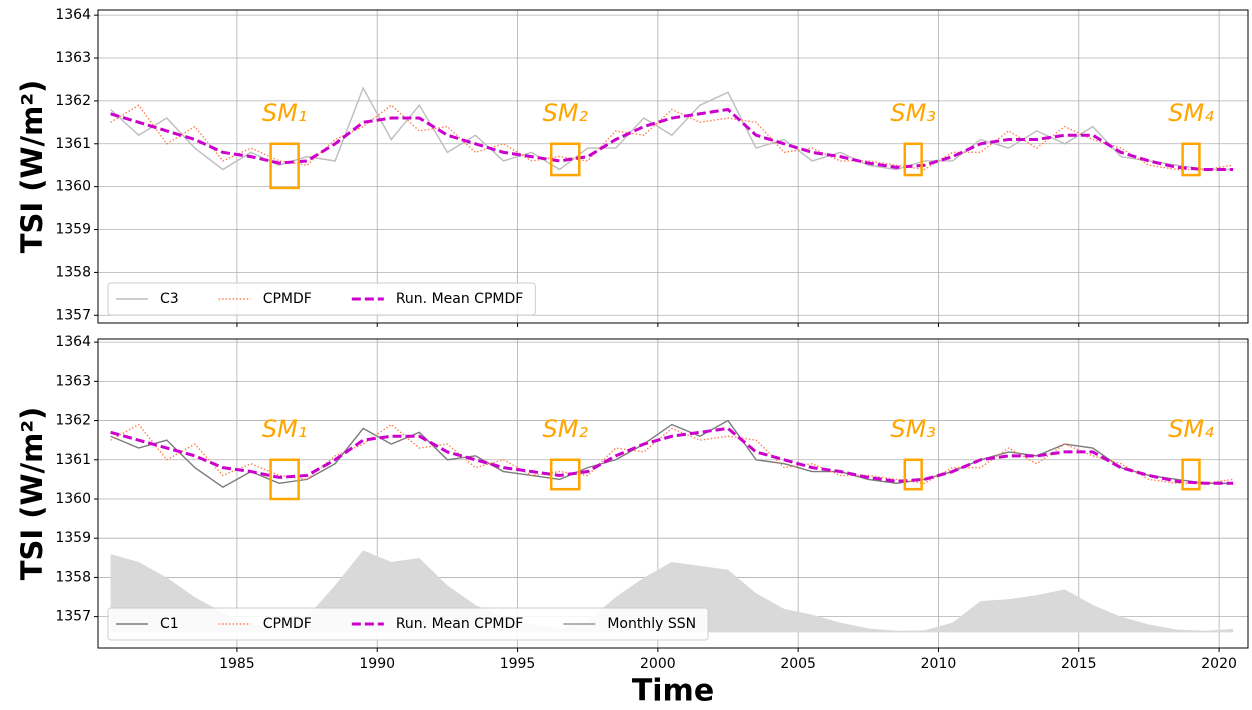  What do you see at coordinates (673, 691) in the screenshot?
I see `x-axis-label: Time` at bounding box center [673, 691].